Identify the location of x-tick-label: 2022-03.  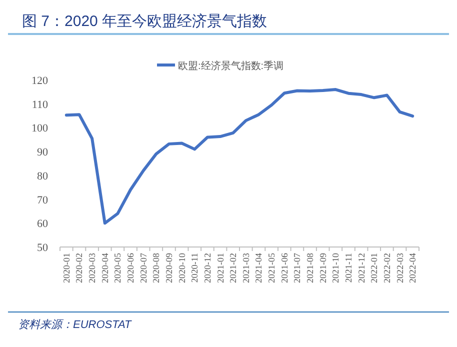
(399, 267).